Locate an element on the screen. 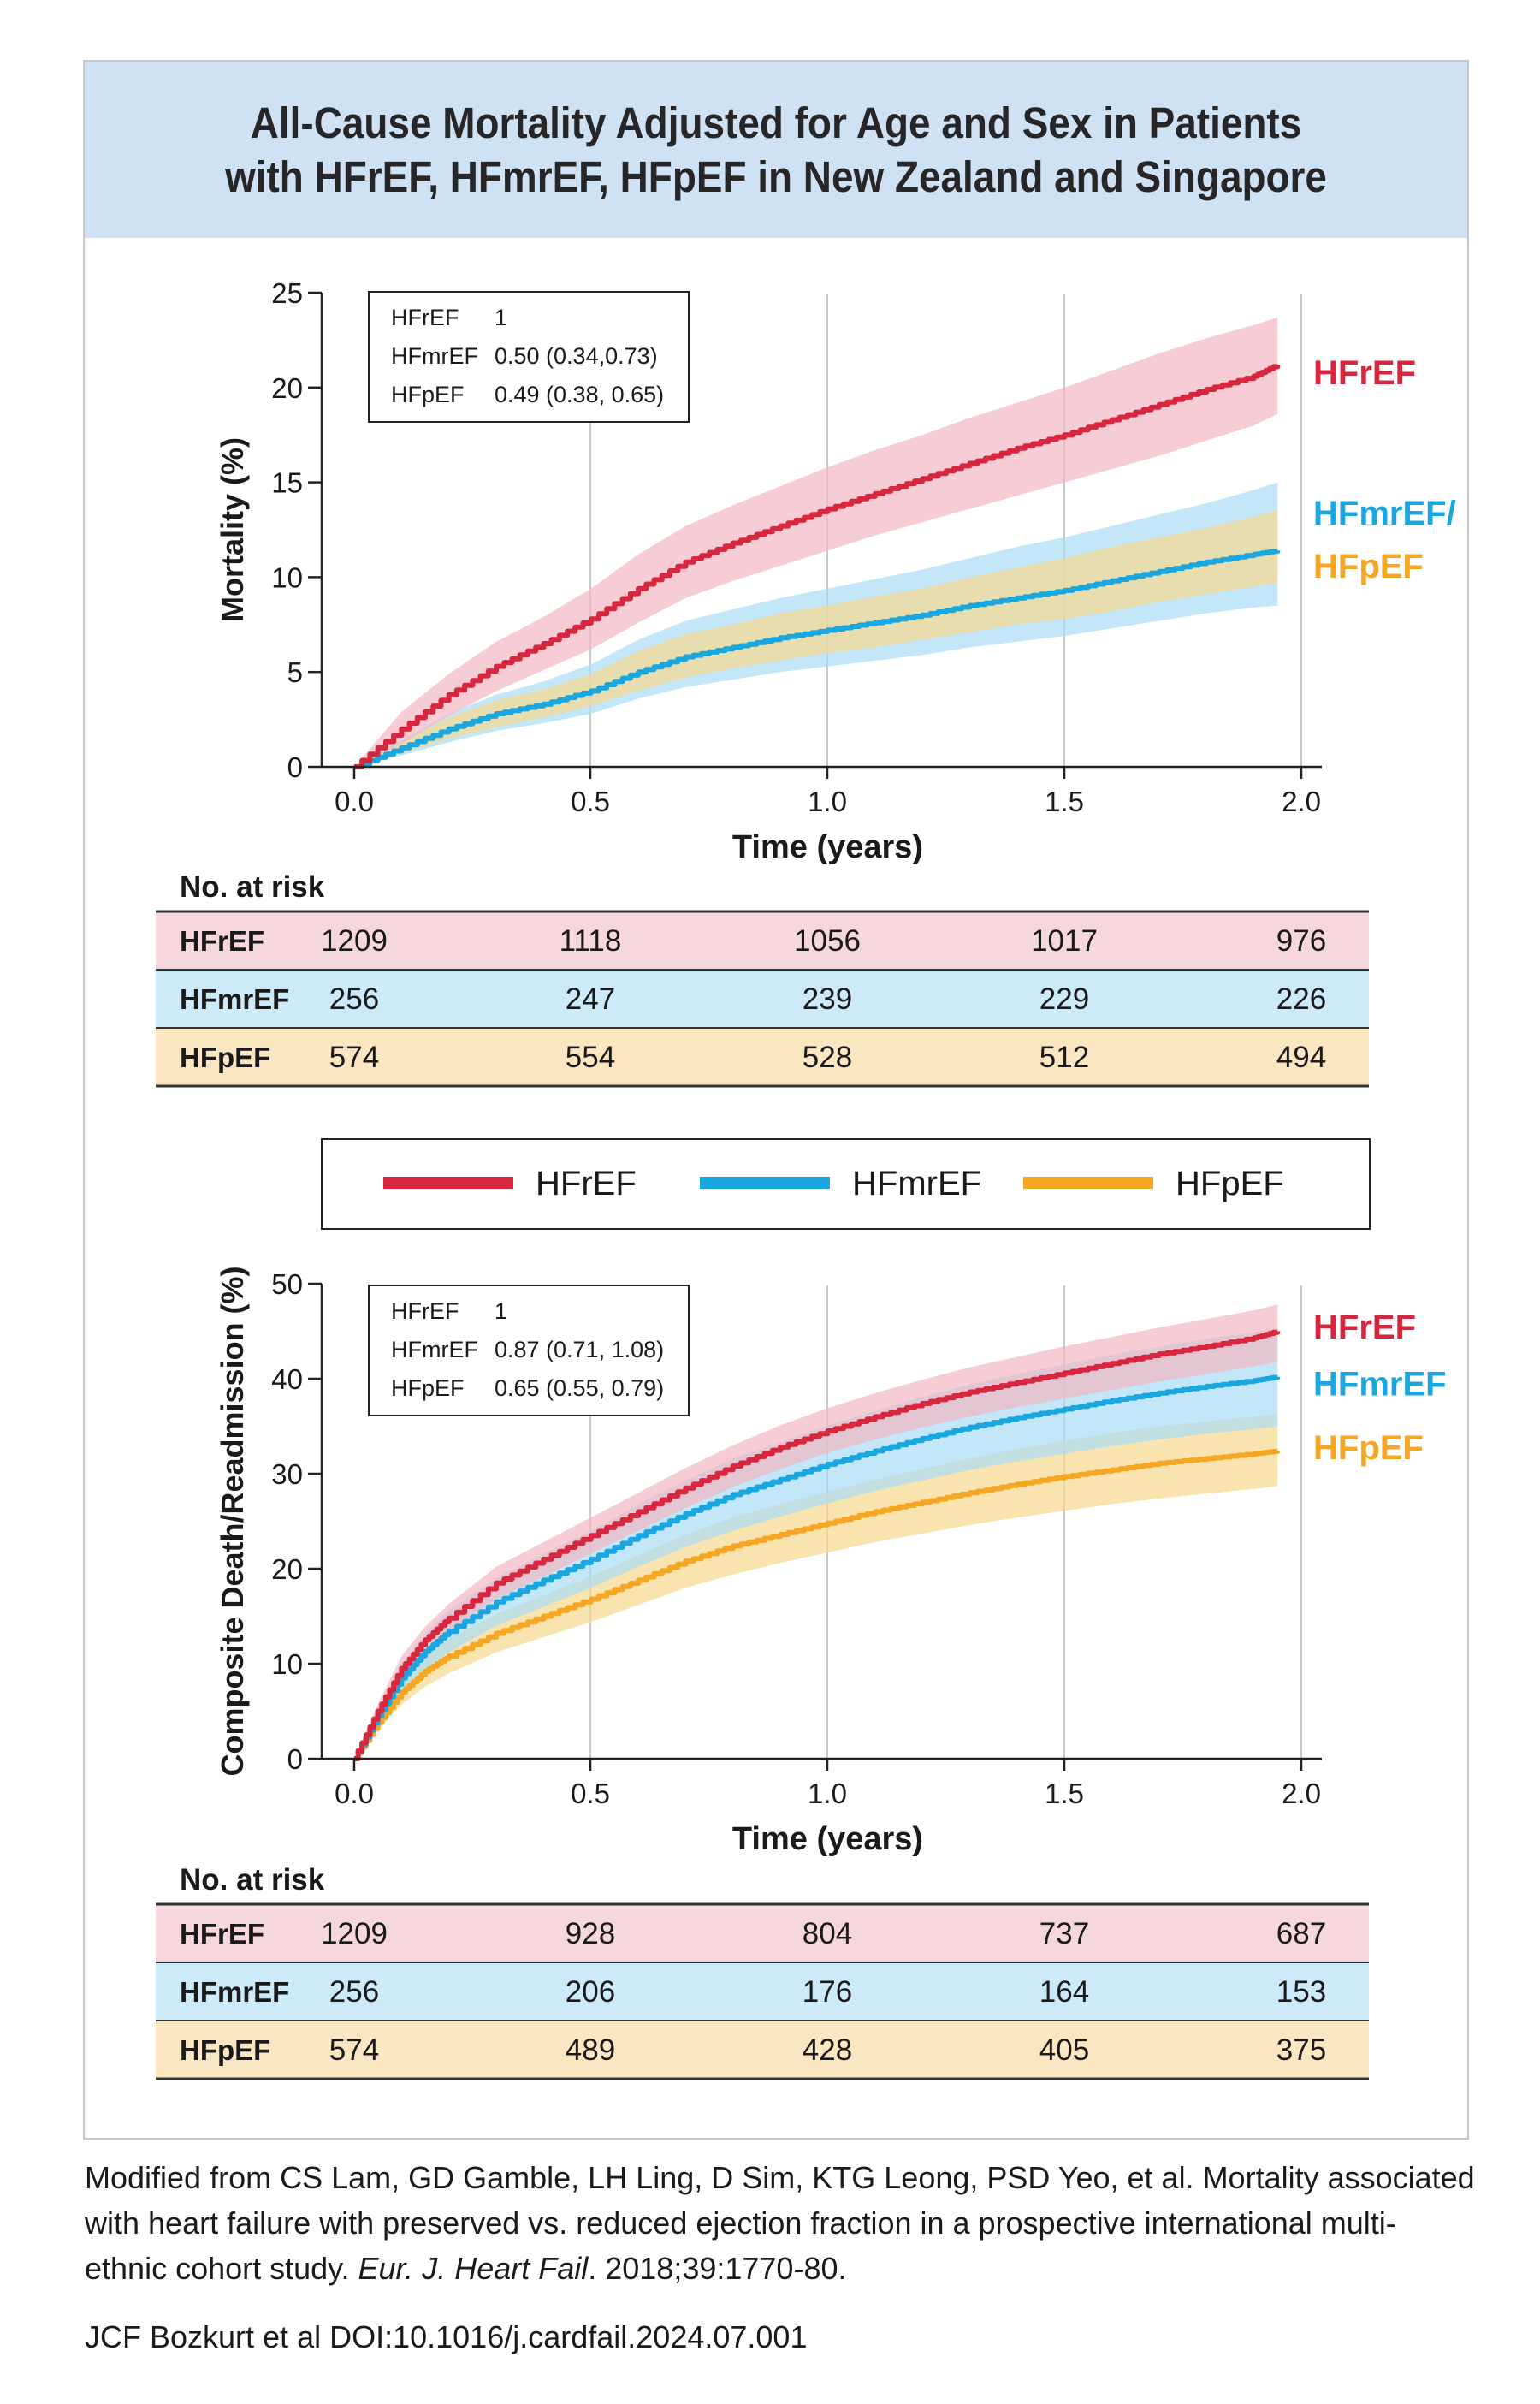 This screenshot has height=2404, width=1540. risk-value: 164 is located at coordinates (1064, 1992).